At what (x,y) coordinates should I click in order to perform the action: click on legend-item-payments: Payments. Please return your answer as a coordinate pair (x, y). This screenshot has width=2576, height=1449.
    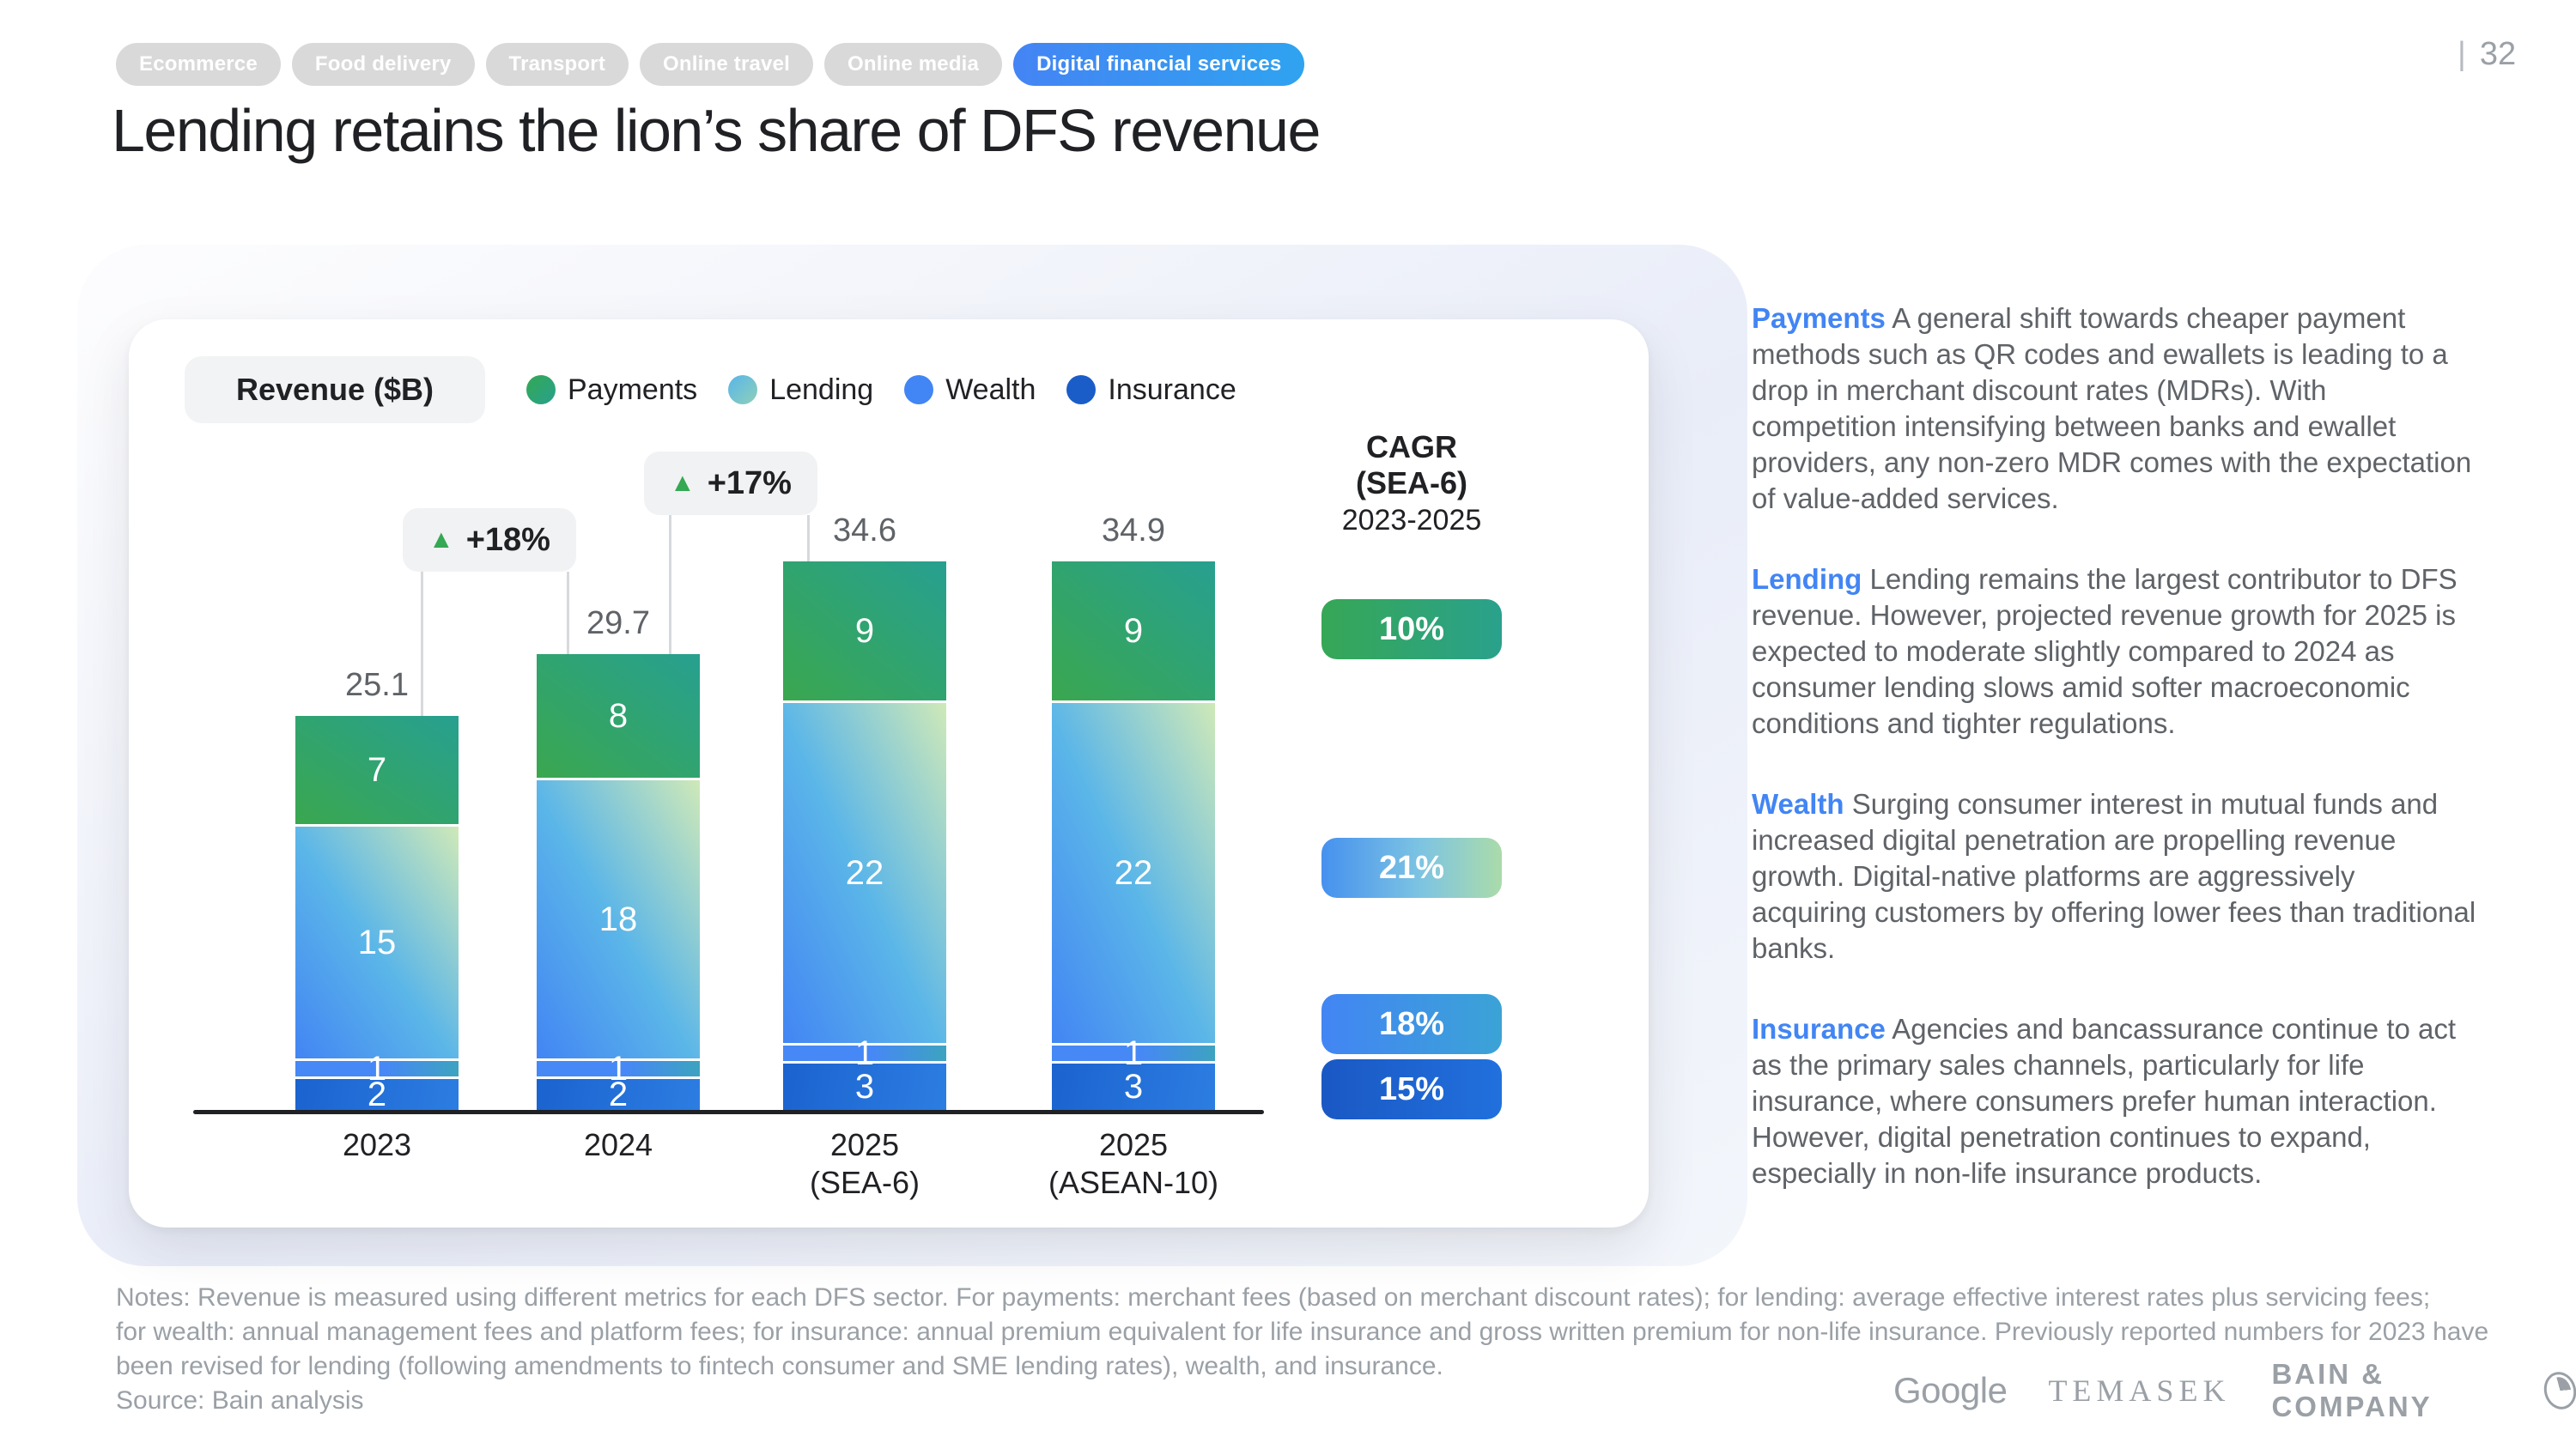
    Looking at the image, I should click on (611, 390).